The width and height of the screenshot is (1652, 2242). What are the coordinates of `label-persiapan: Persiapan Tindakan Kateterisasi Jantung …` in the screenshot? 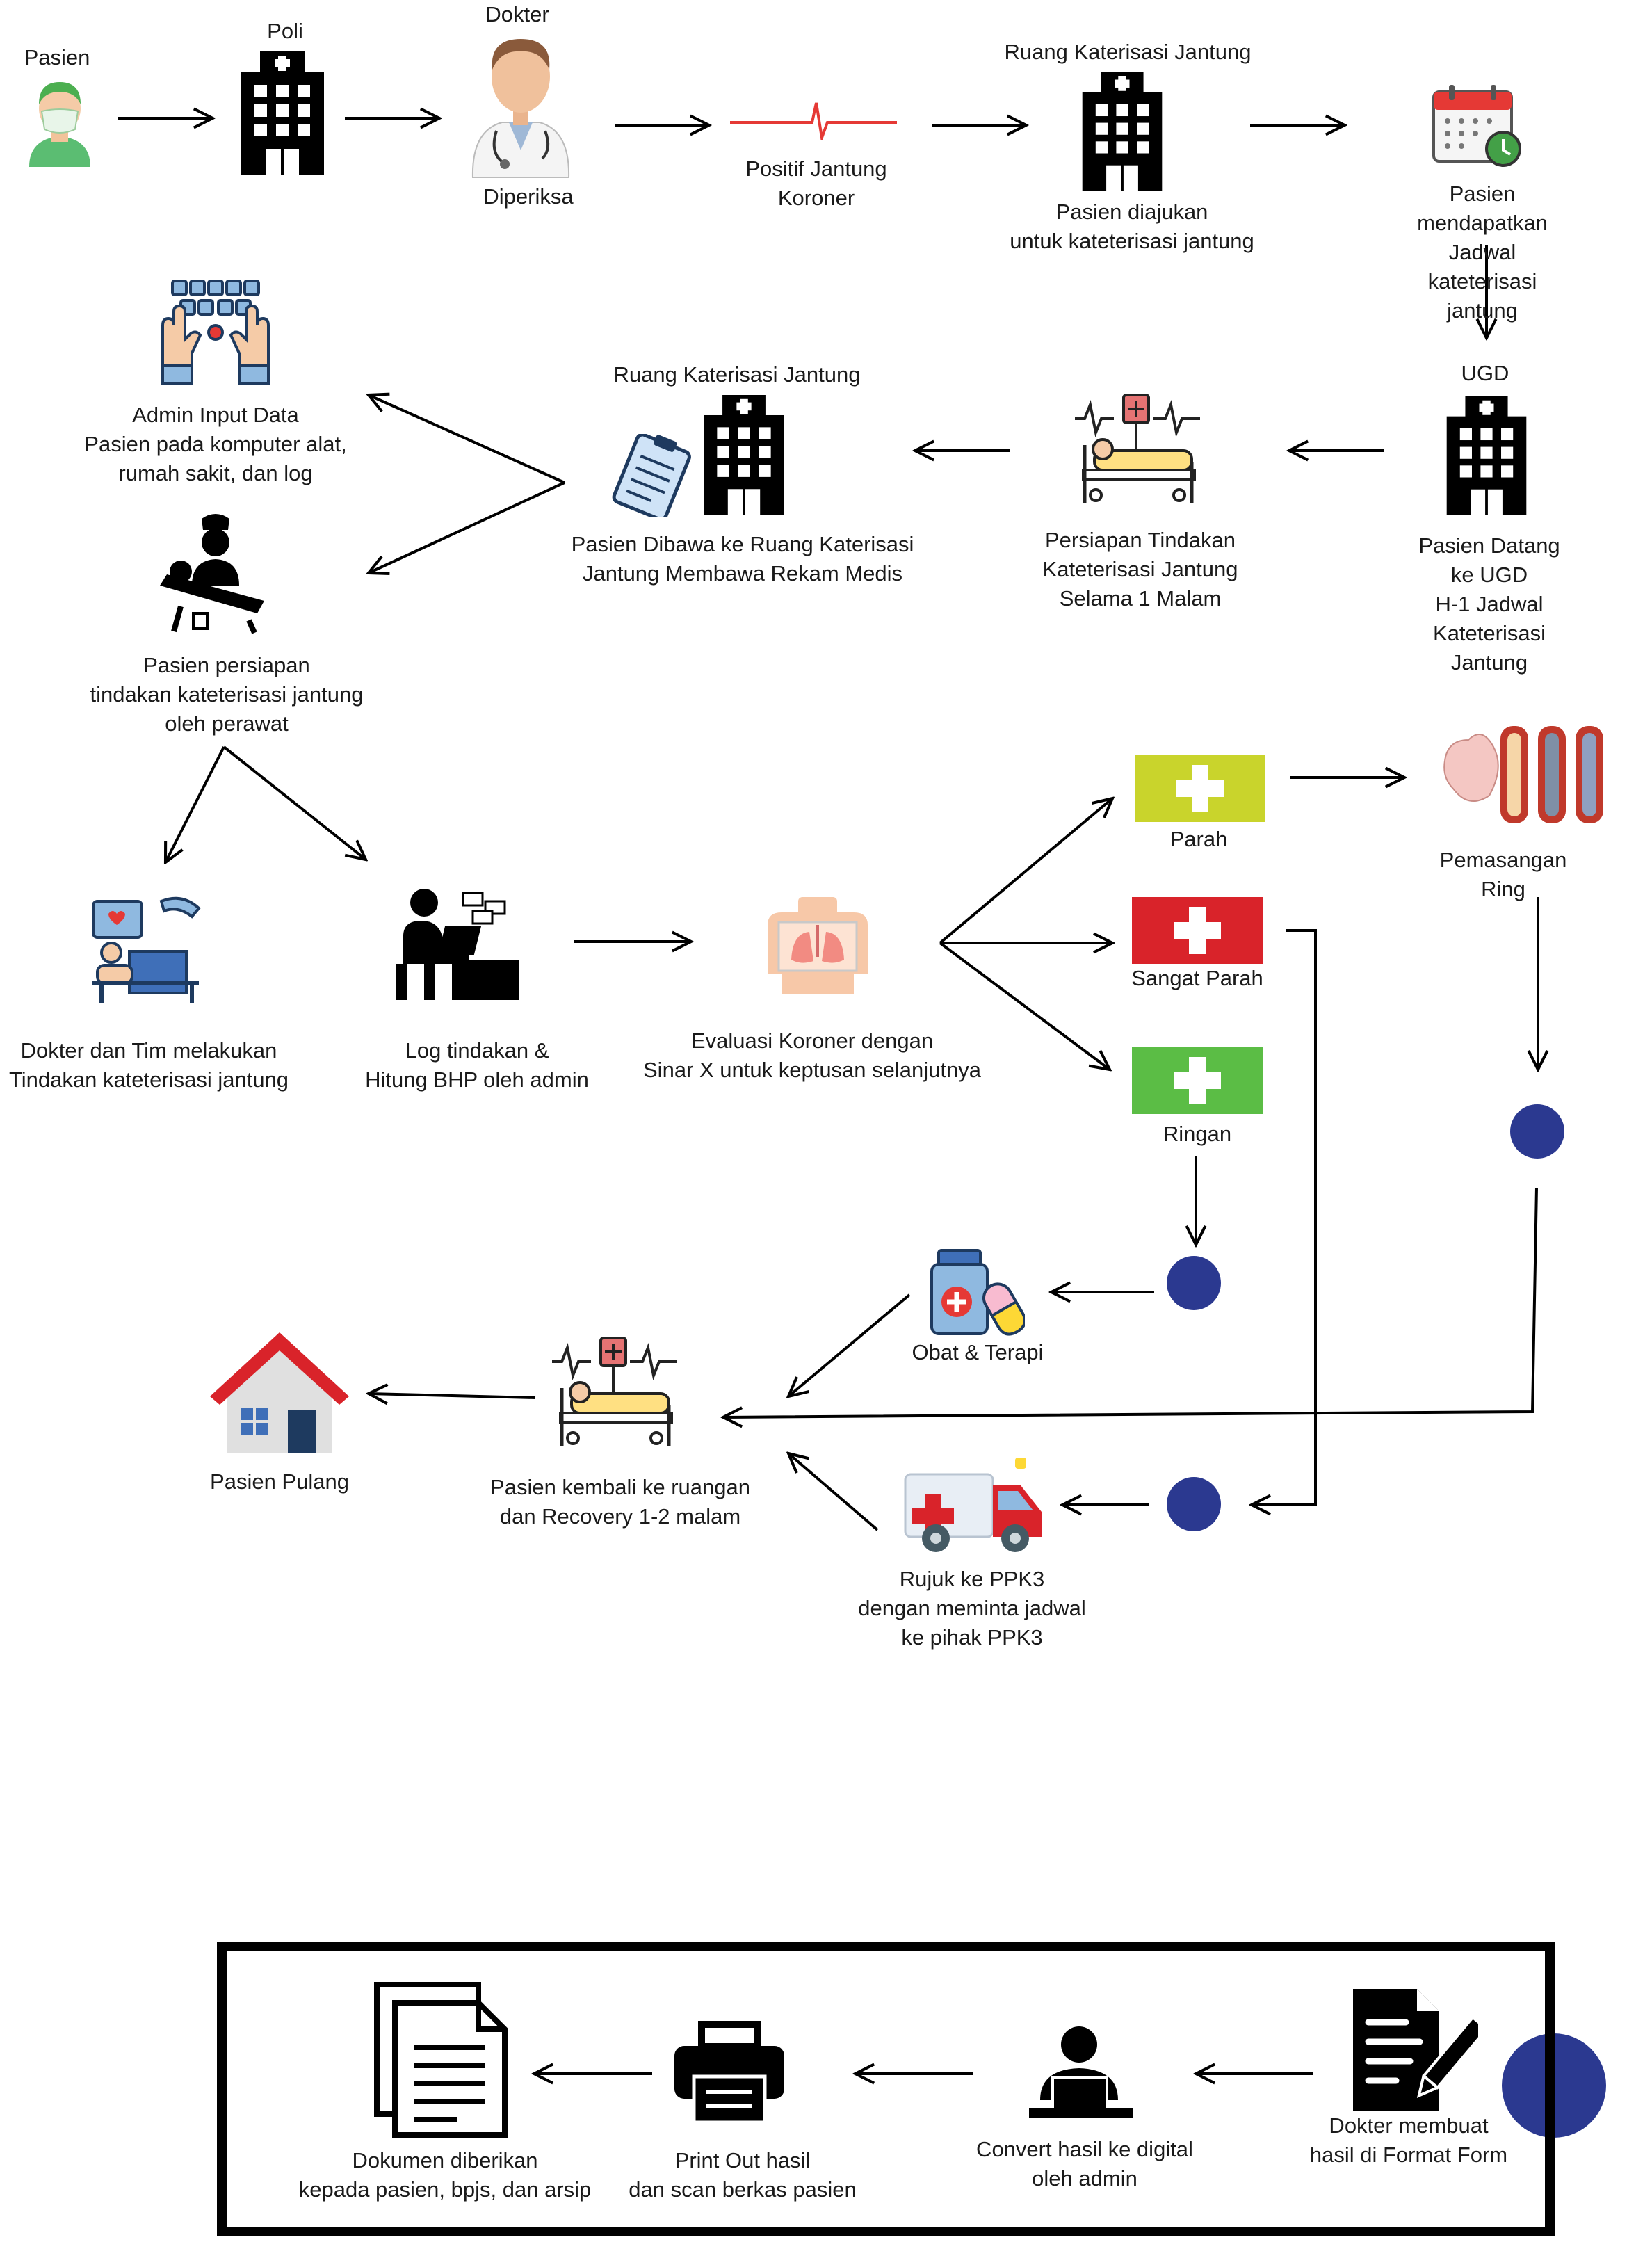 It's located at (1140, 569).